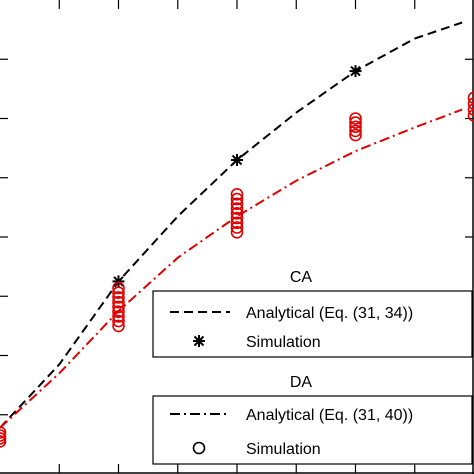  Describe the element at coordinates (199, 448) in the screenshot. I see `legend-da-circle-symbol` at that location.